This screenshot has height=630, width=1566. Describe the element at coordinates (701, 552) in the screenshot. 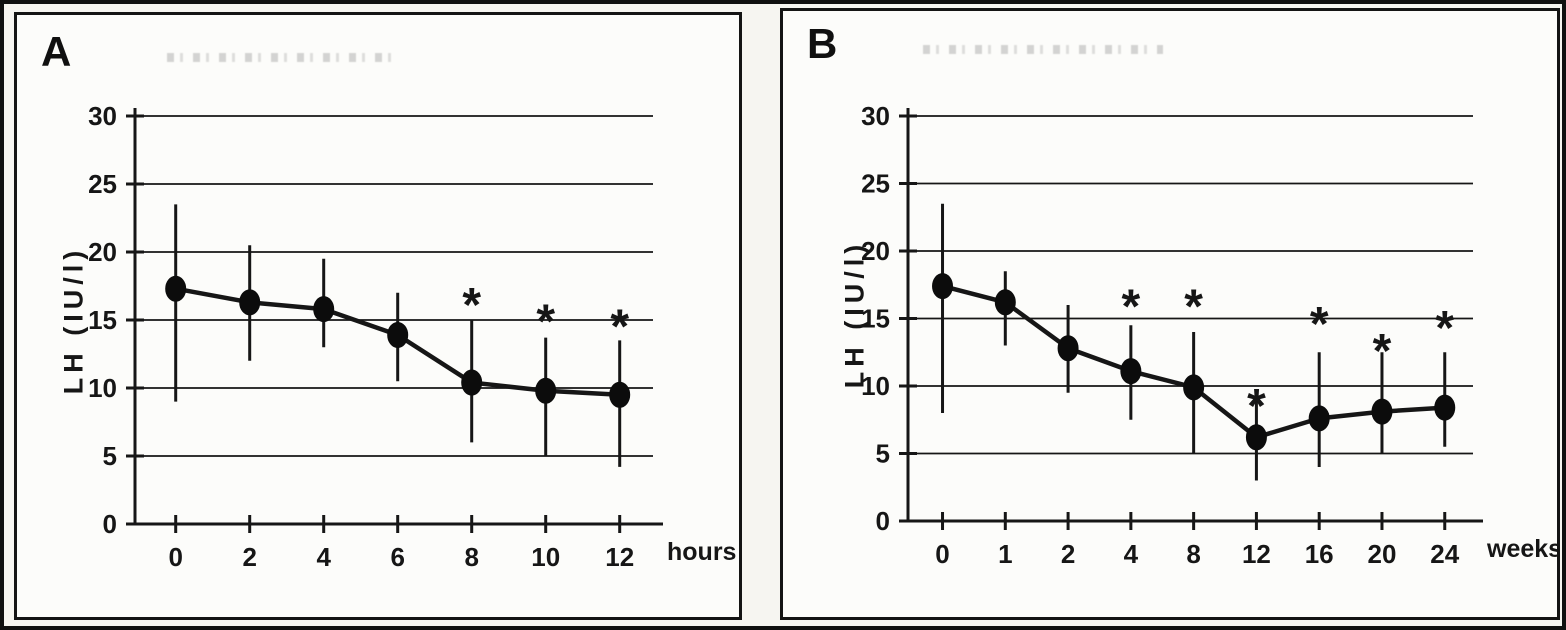

I see `x-axis-unit-label: hours` at that location.